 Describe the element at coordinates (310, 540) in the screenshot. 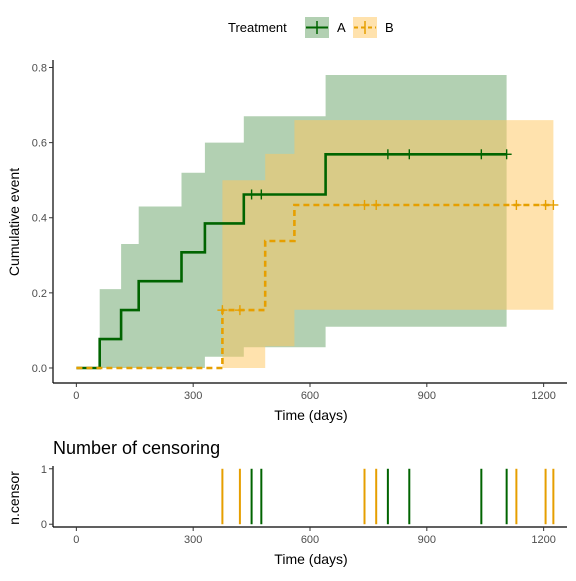

I see `censoring-x-tick-label: 600` at that location.